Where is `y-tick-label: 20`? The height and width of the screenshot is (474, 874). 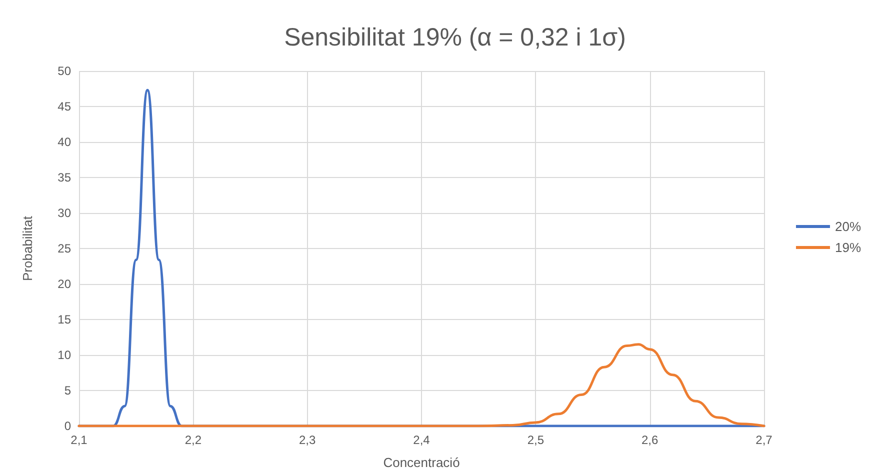 y-tick-label: 20 is located at coordinates (65, 284).